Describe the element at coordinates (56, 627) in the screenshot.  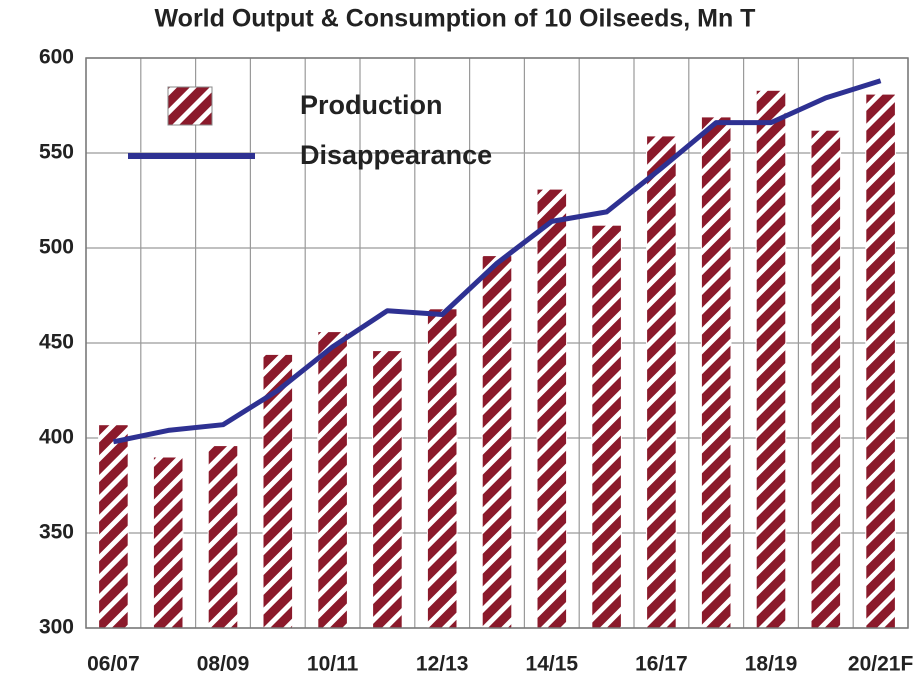
I see `y-tick-label: 300` at that location.